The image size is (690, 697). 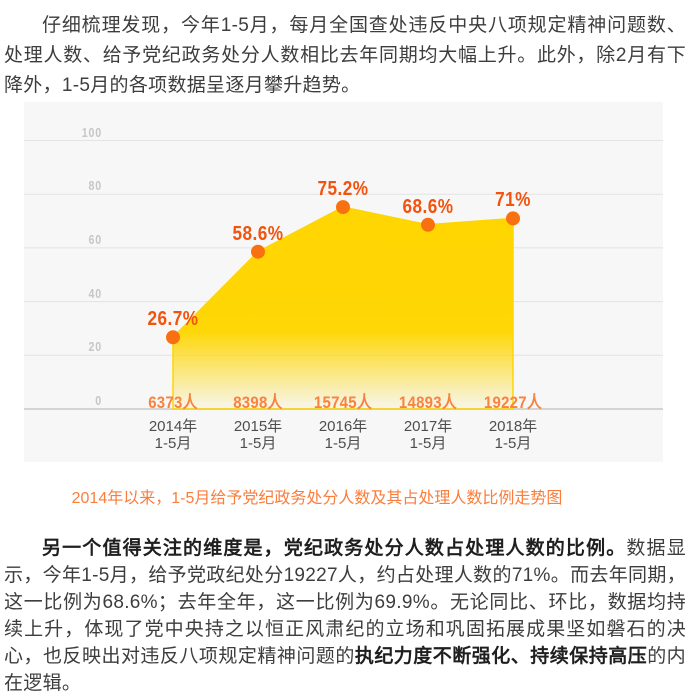 What do you see at coordinates (513, 200) in the screenshot?
I see `data-point-percent-label: 71%` at bounding box center [513, 200].